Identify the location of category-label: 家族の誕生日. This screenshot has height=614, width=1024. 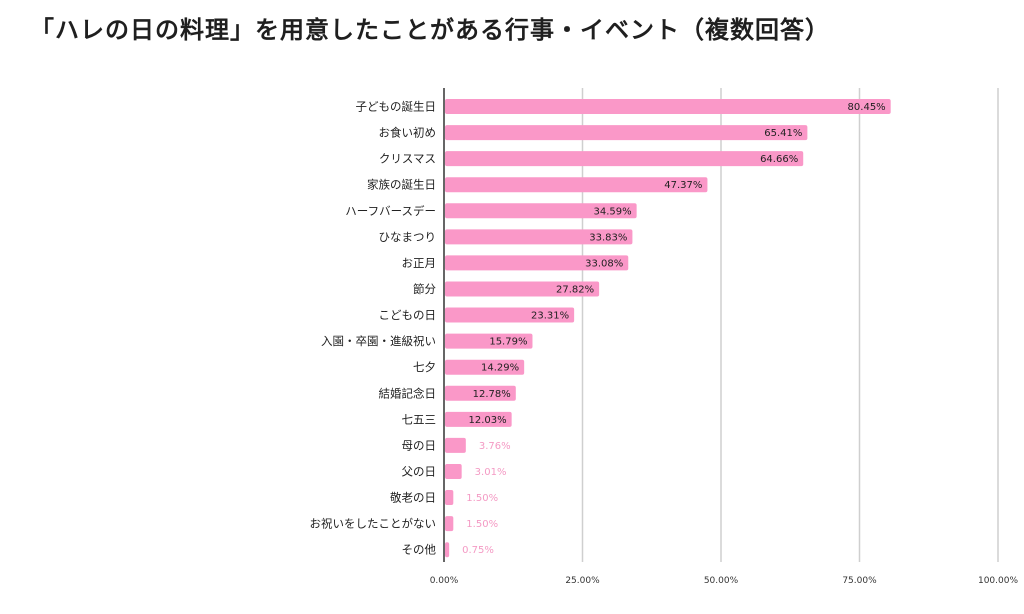
(401, 185).